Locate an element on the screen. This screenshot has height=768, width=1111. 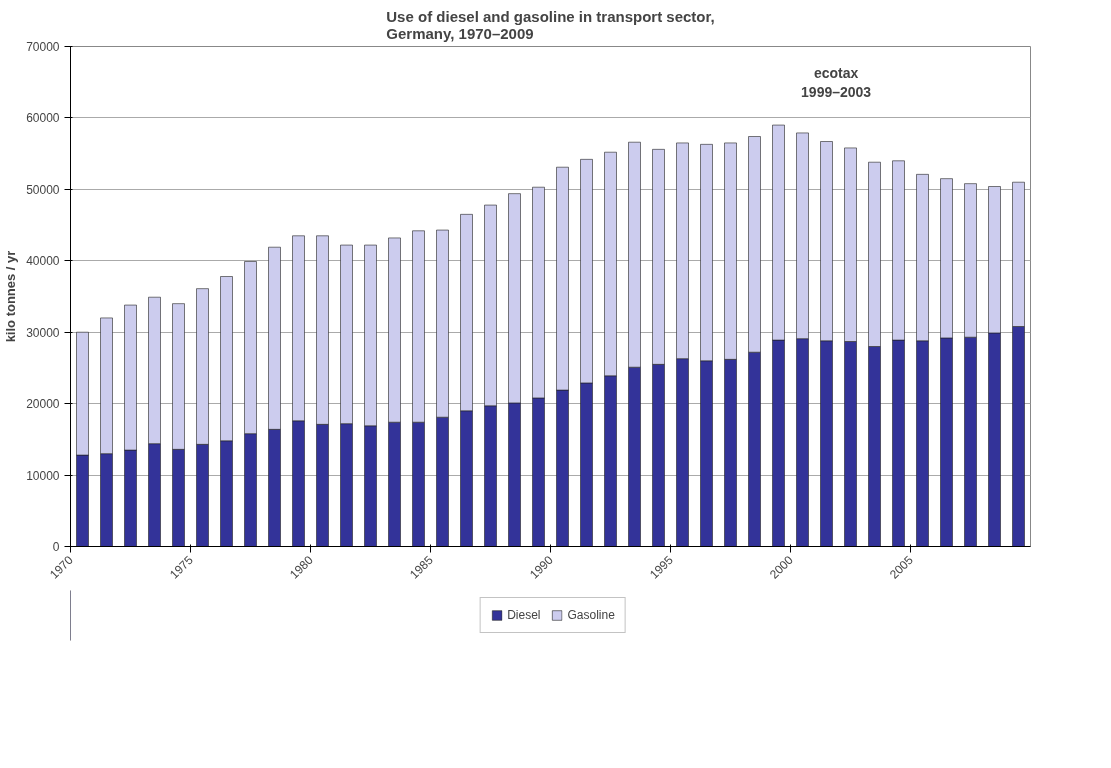
y-tick-label: 60000 is located at coordinates (43, 118).